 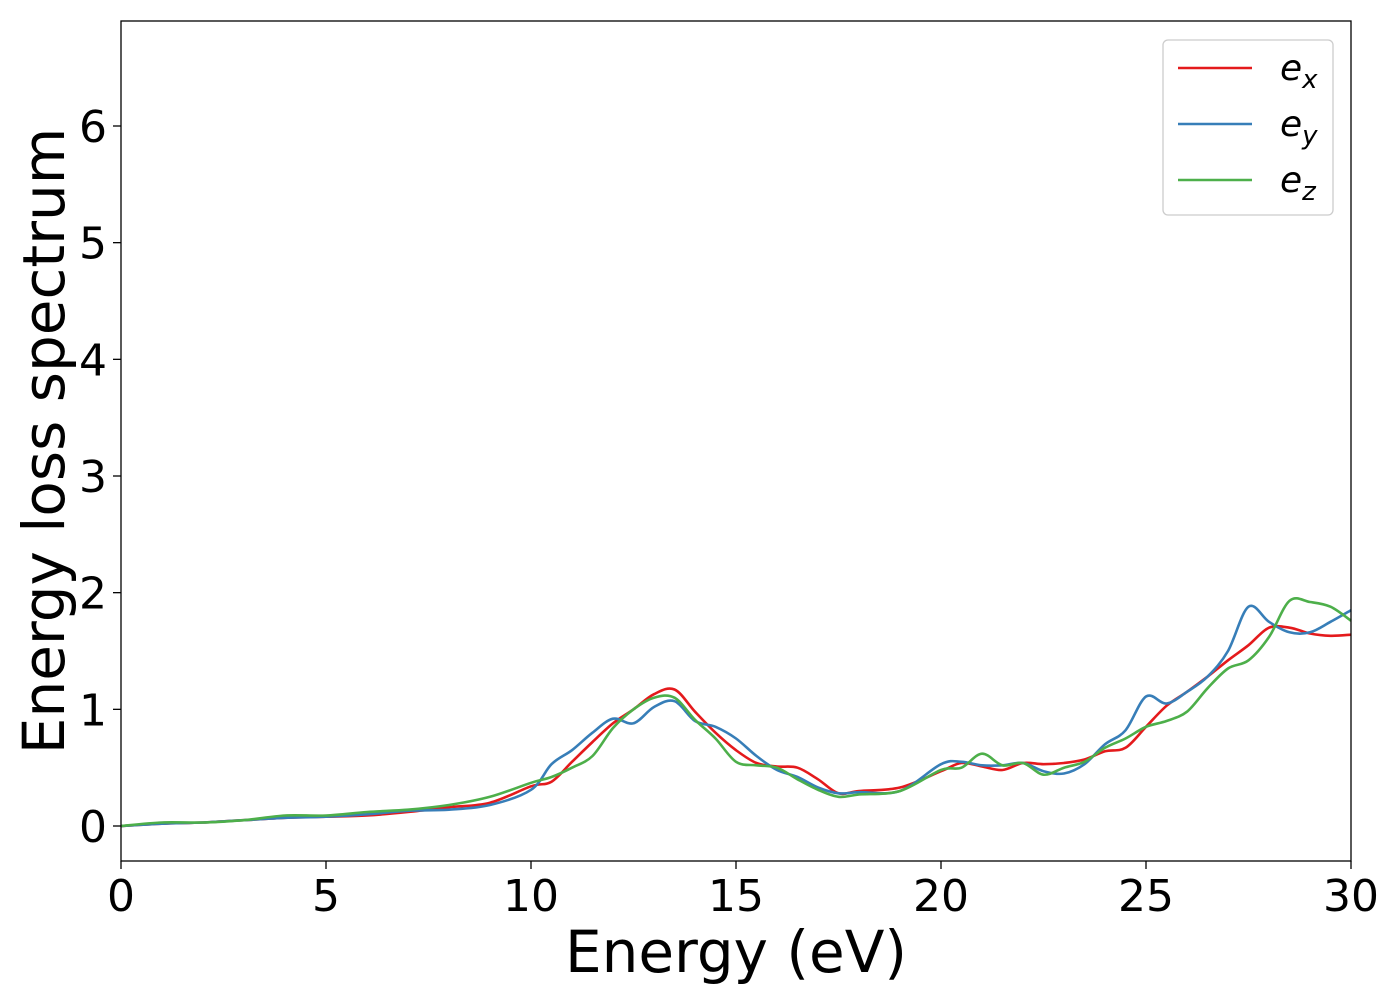 What do you see at coordinates (1309, 192) in the screenshot?
I see `legend-label-subscript: z` at bounding box center [1309, 192].